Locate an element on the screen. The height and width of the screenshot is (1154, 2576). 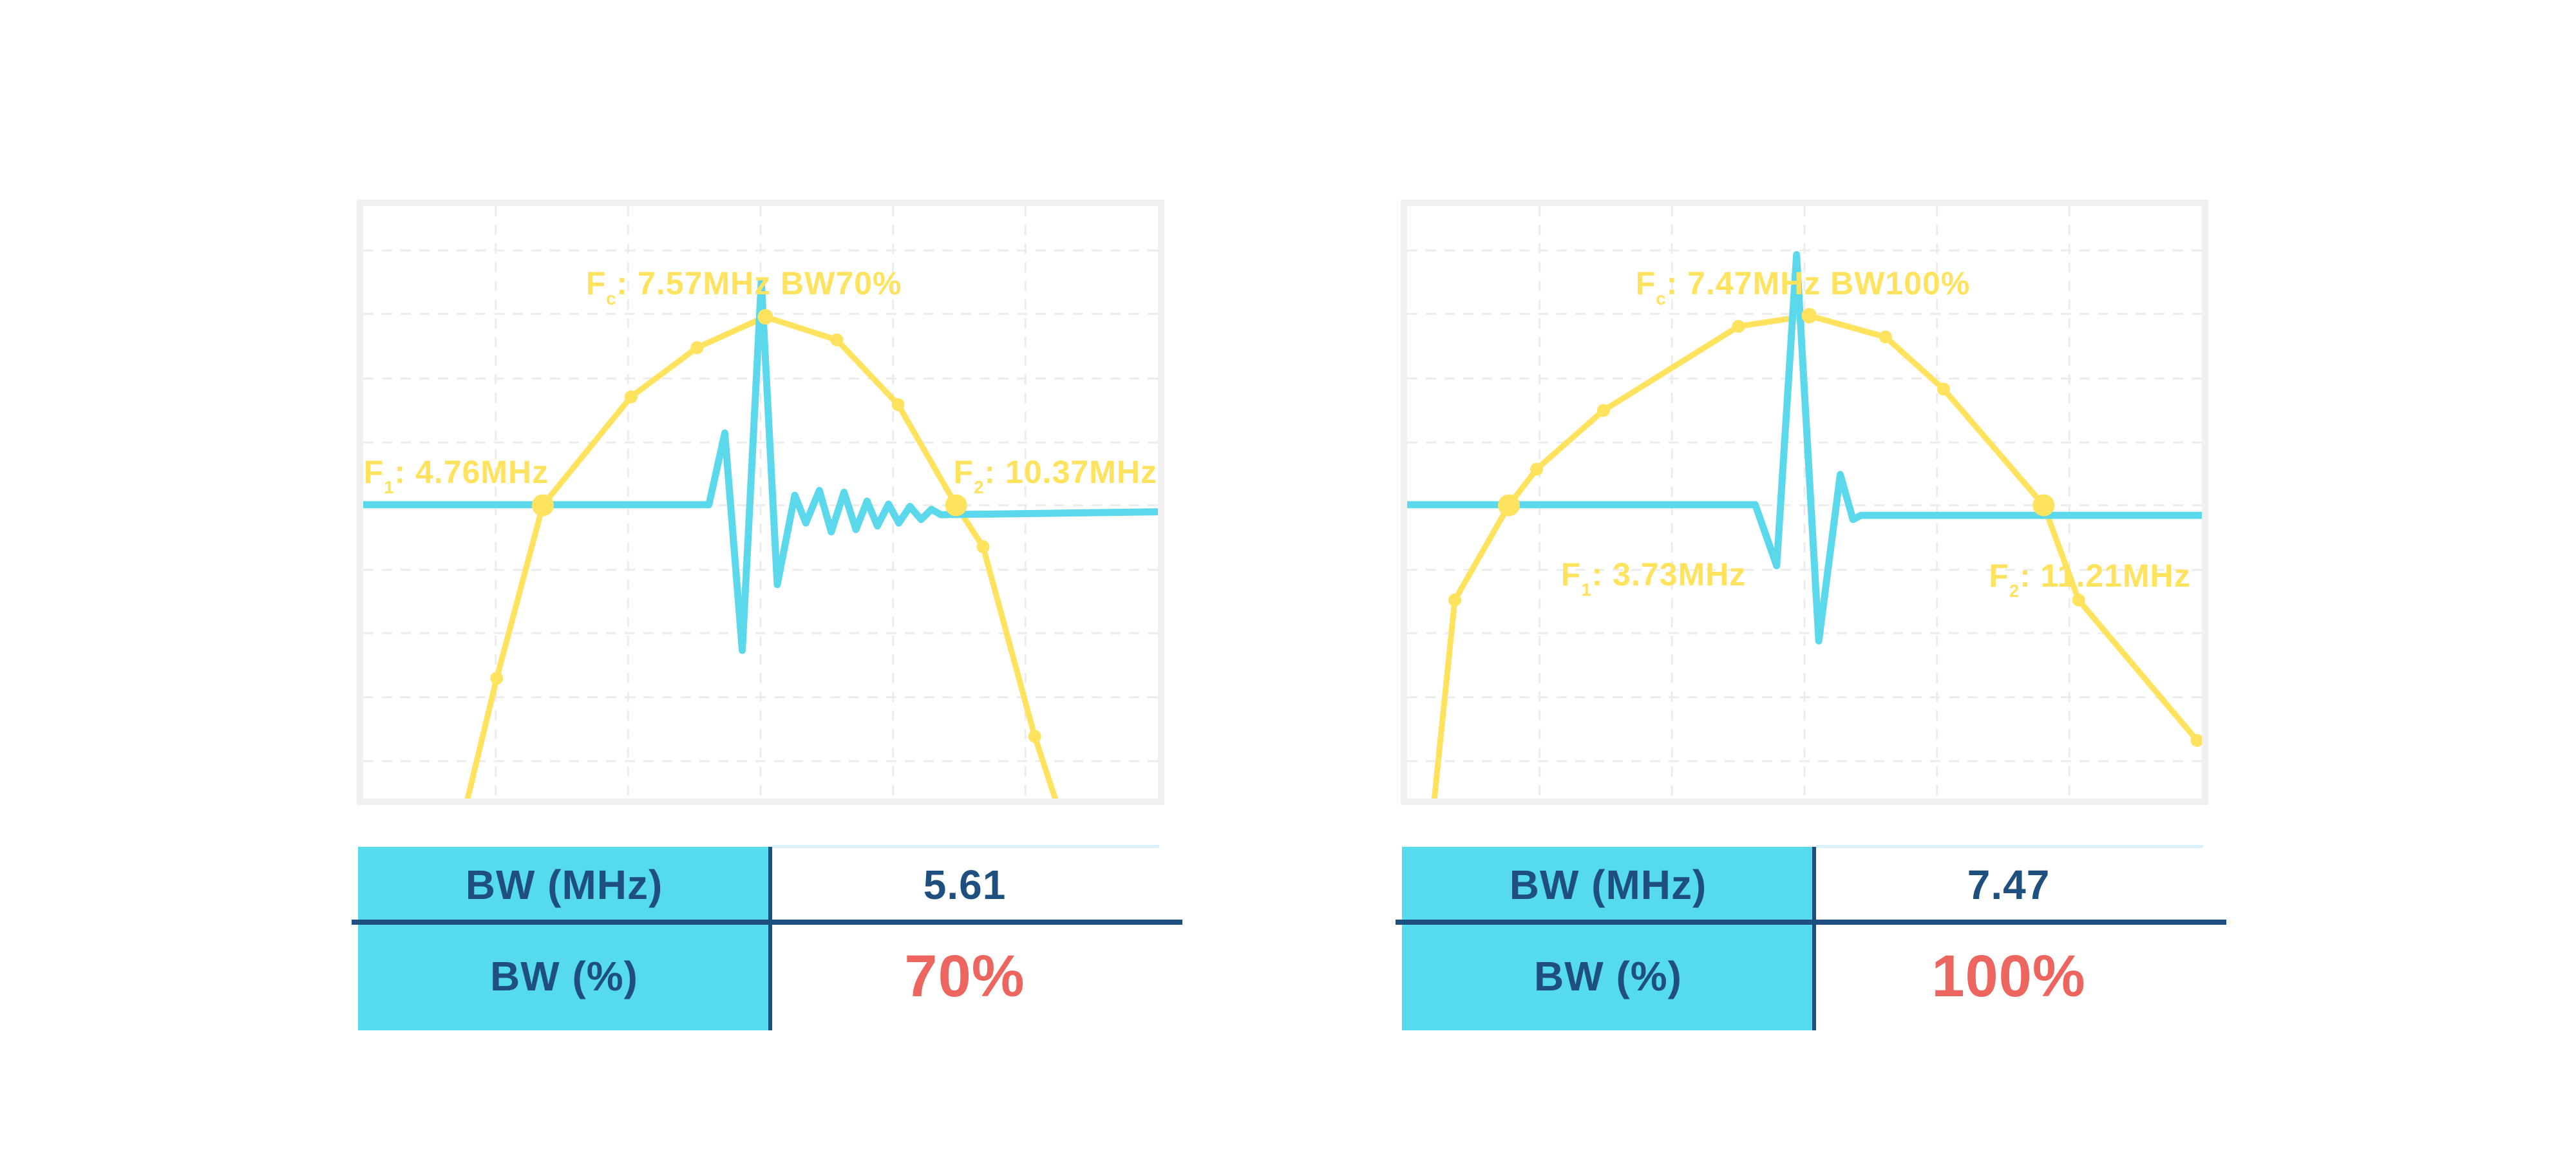
f2-annotation: F2: 11.21MHz is located at coordinates (2090, 579).